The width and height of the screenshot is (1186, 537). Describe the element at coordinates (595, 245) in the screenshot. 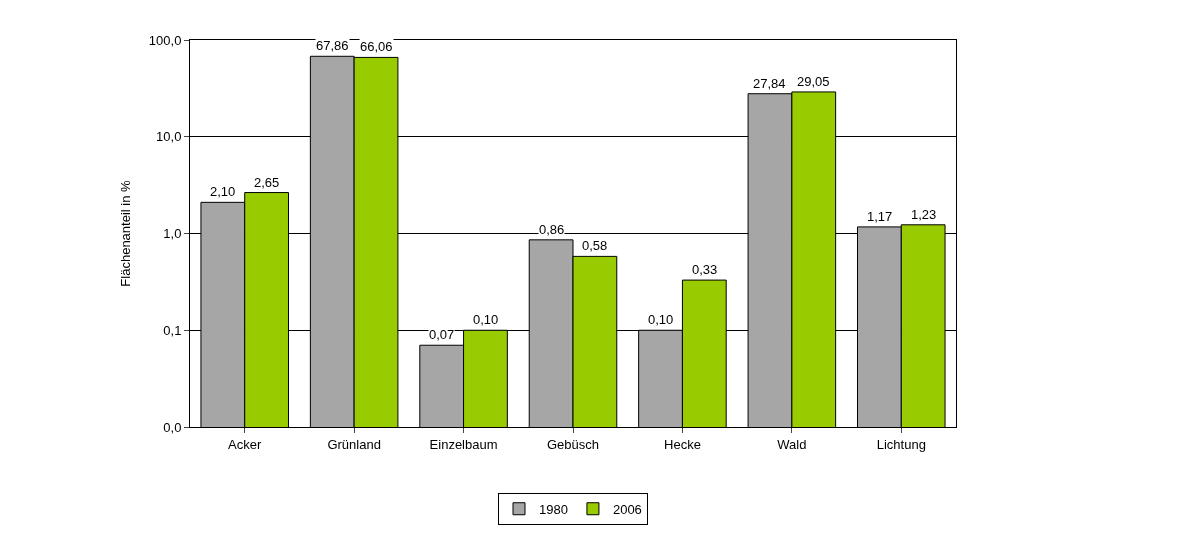

I see `data-label: 0,58` at that location.